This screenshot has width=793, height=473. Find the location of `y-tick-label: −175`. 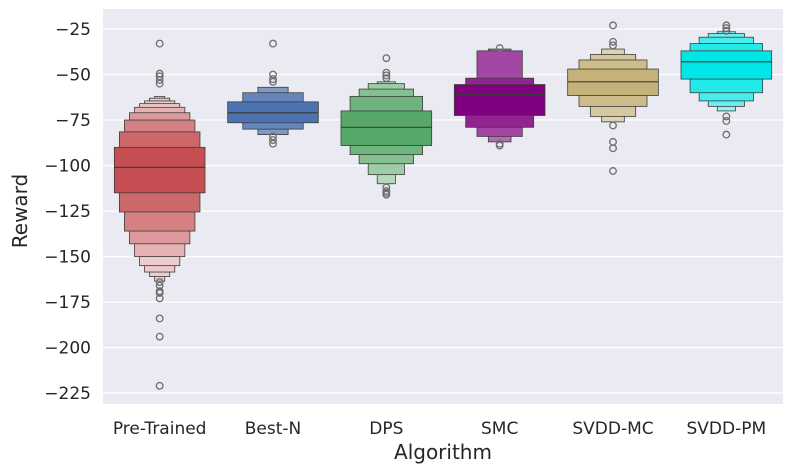

y-tick-label: −175 is located at coordinates (67, 303).